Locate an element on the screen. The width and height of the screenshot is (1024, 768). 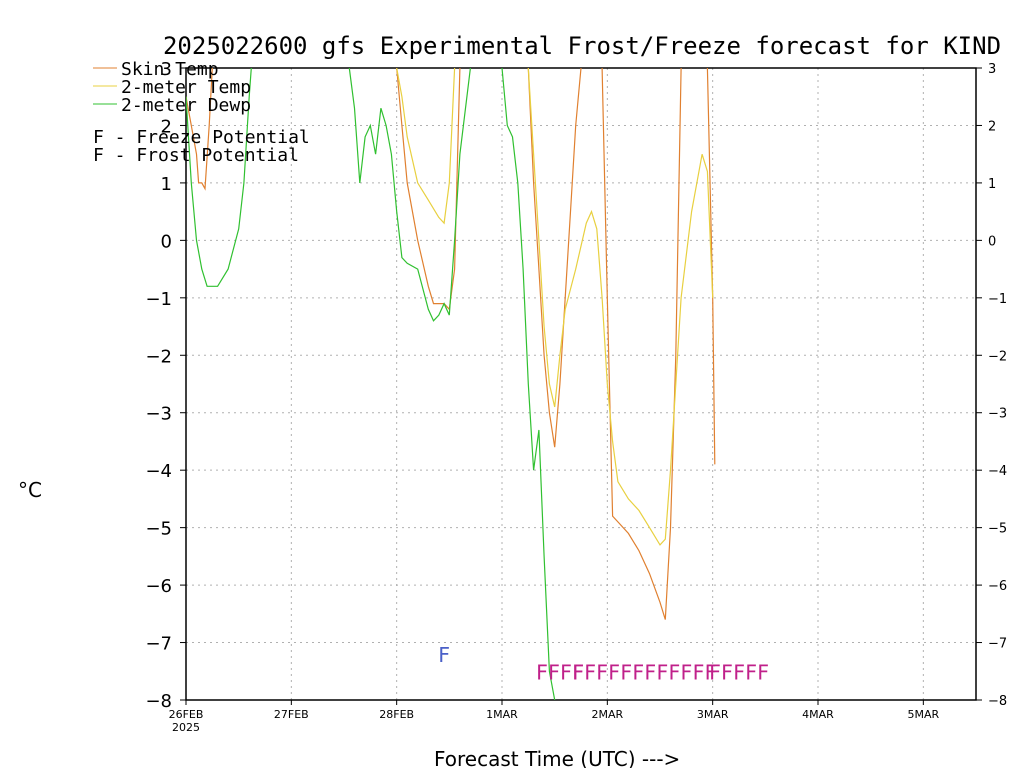
y-tick-label: −1 is located at coordinates (158, 299).